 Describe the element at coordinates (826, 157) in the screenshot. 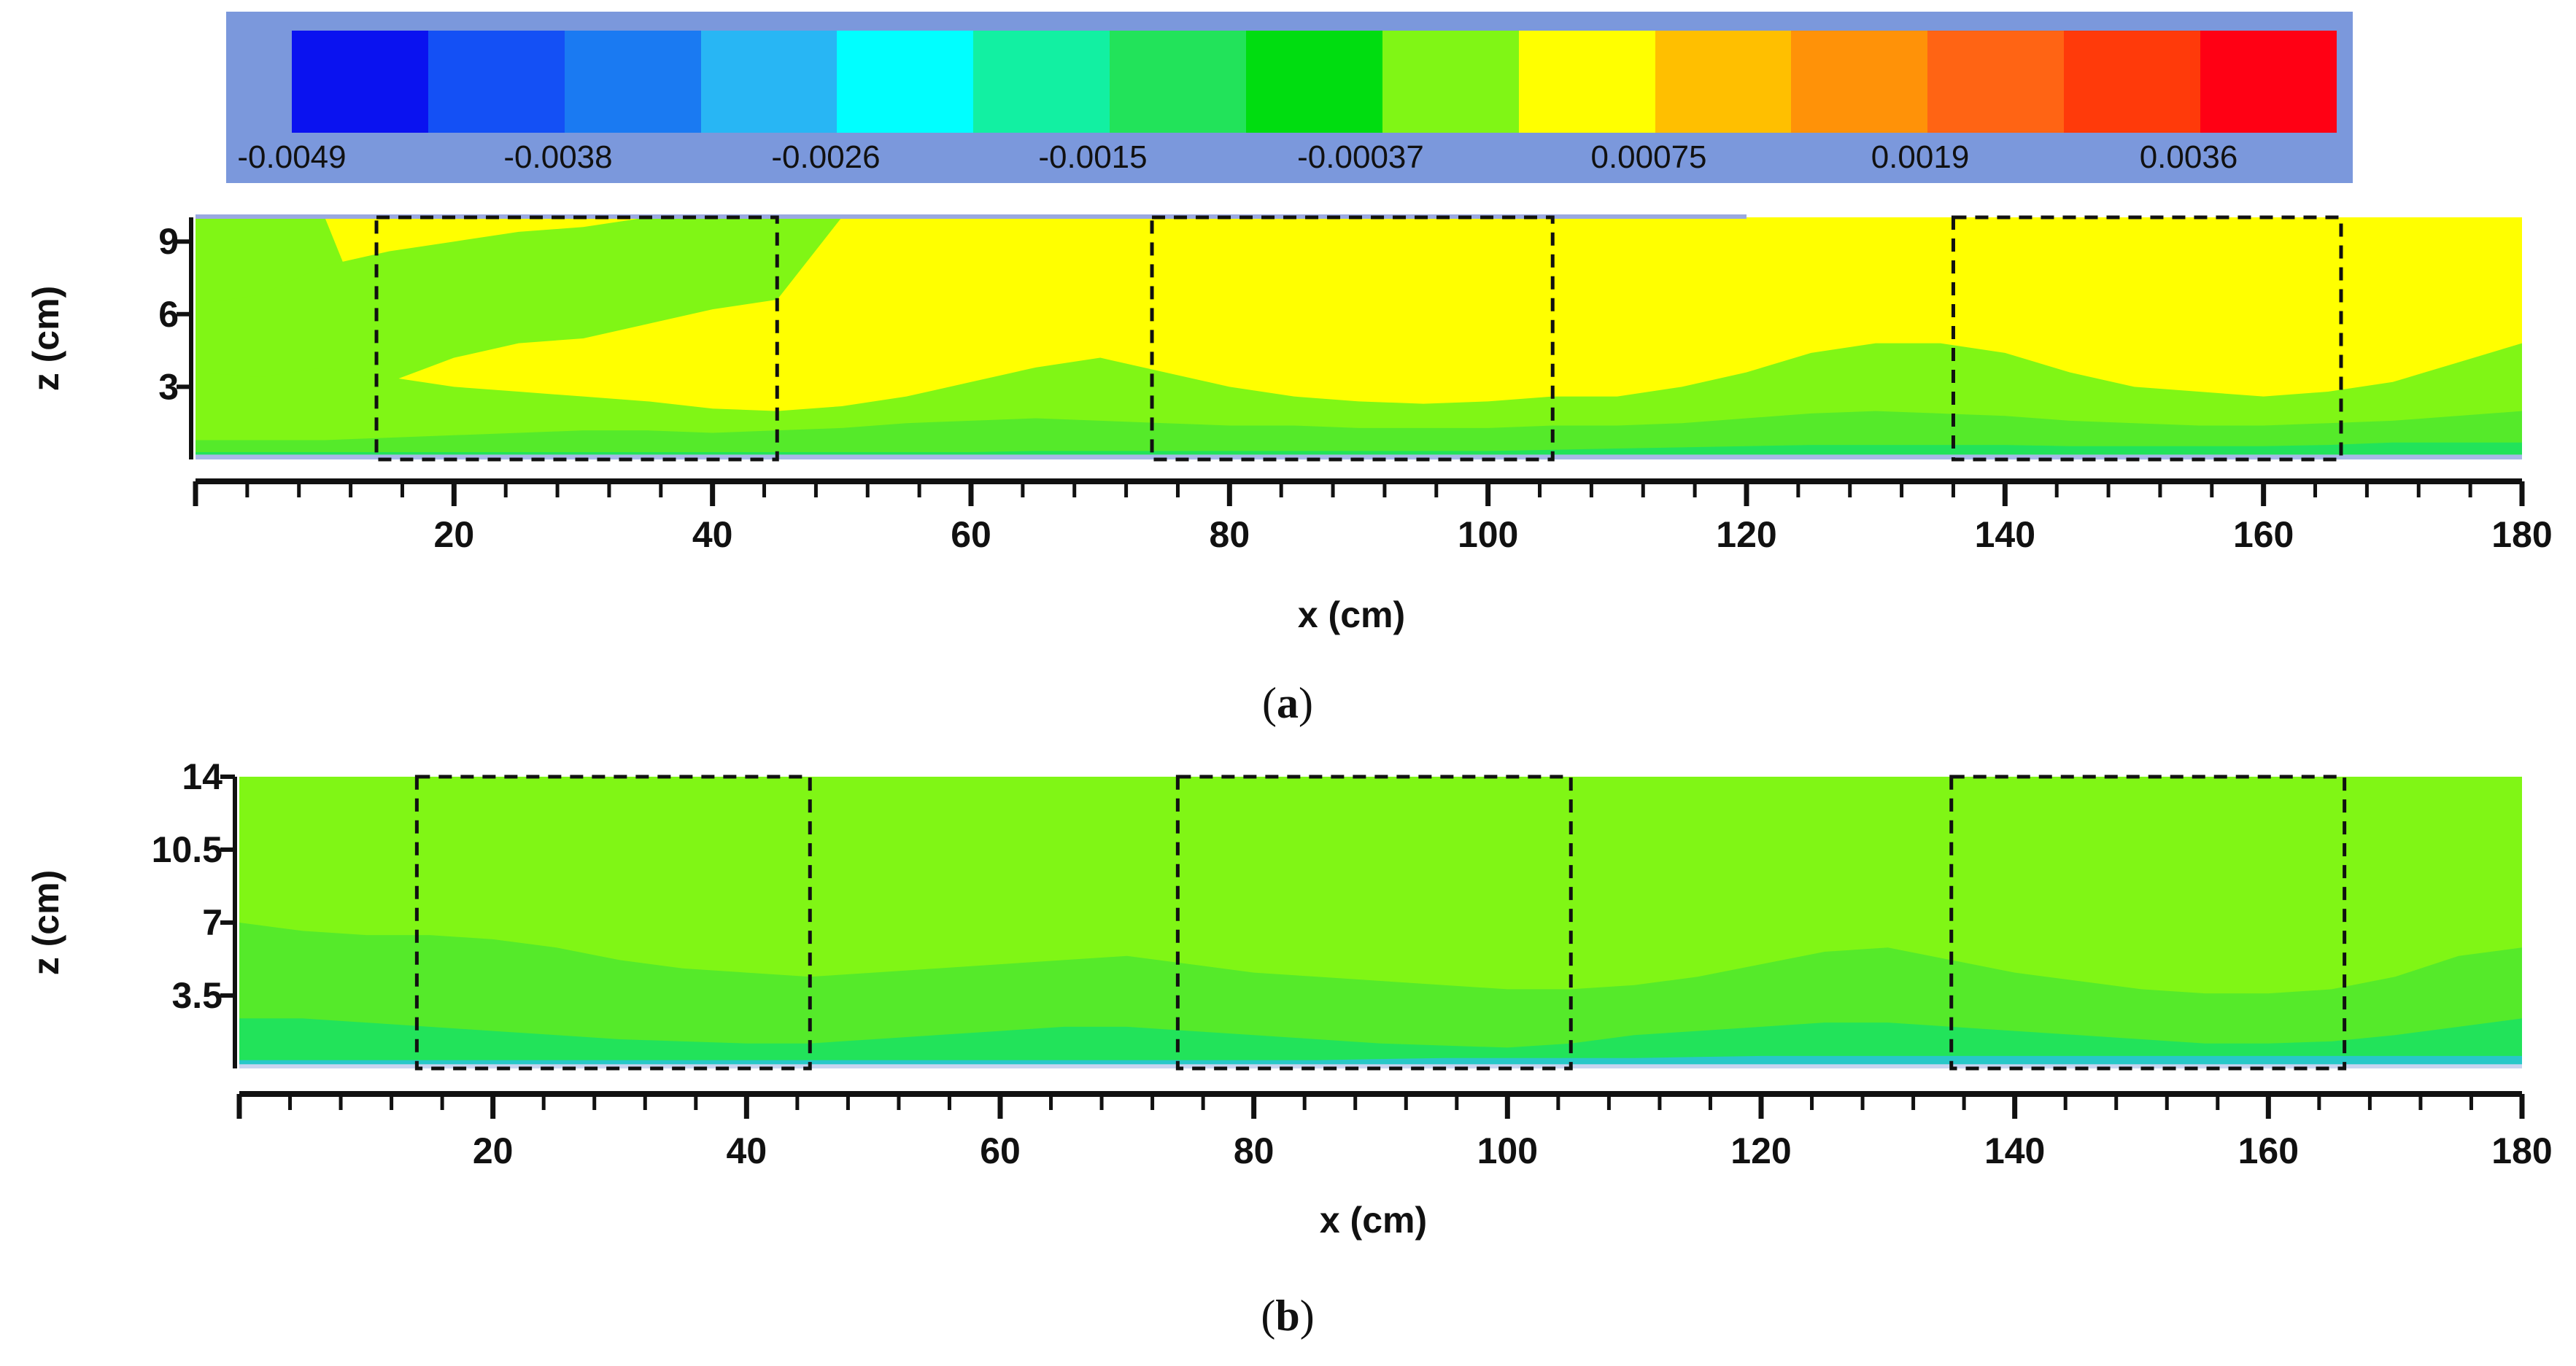

I see `colorbar-tick-label: -0.0026` at that location.